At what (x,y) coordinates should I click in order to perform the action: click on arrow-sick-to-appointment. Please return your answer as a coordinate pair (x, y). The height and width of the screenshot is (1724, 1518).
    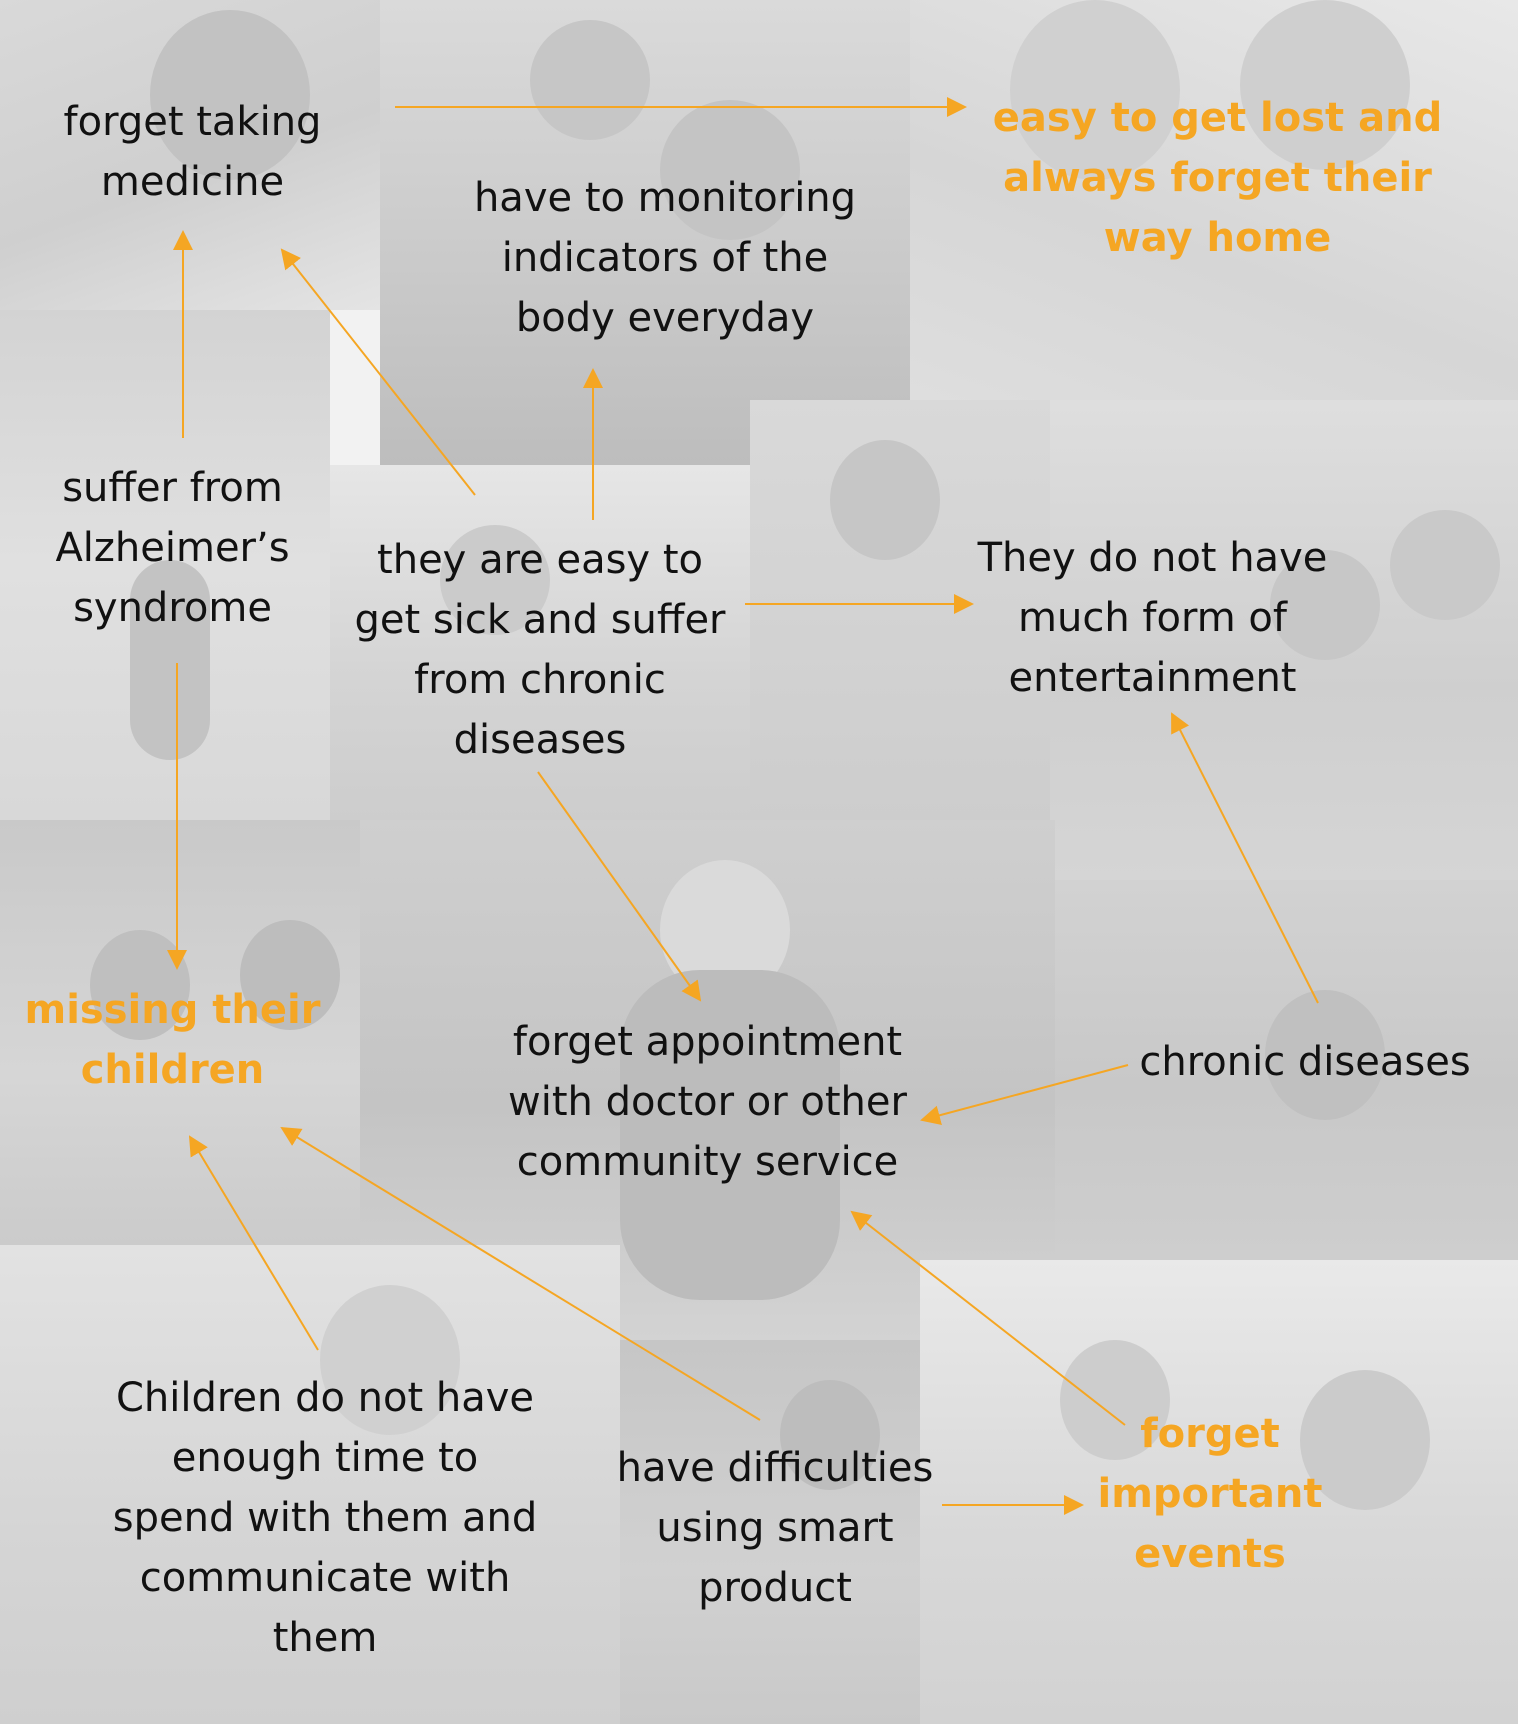
    Looking at the image, I should click on (619, 886).